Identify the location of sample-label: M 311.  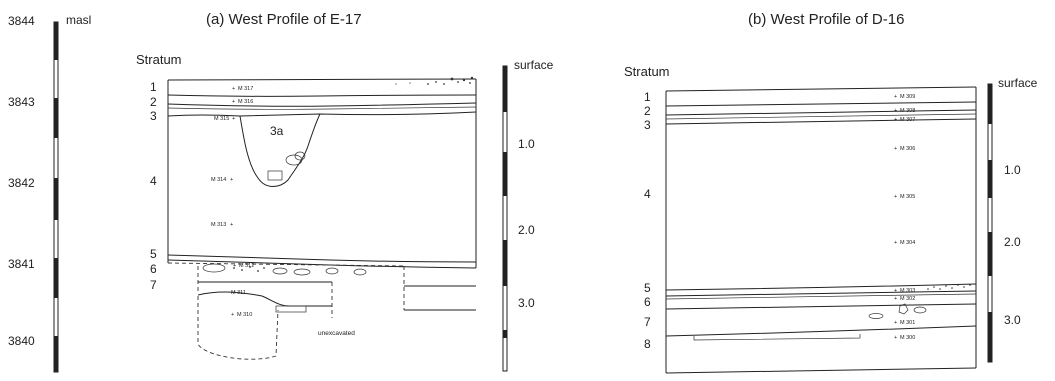
(238, 293).